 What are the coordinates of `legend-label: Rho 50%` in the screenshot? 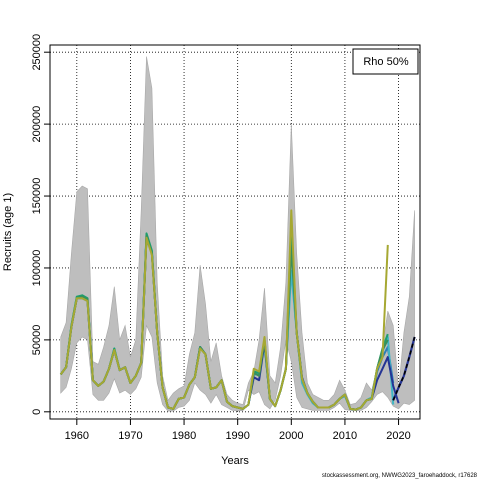 It's located at (385, 62).